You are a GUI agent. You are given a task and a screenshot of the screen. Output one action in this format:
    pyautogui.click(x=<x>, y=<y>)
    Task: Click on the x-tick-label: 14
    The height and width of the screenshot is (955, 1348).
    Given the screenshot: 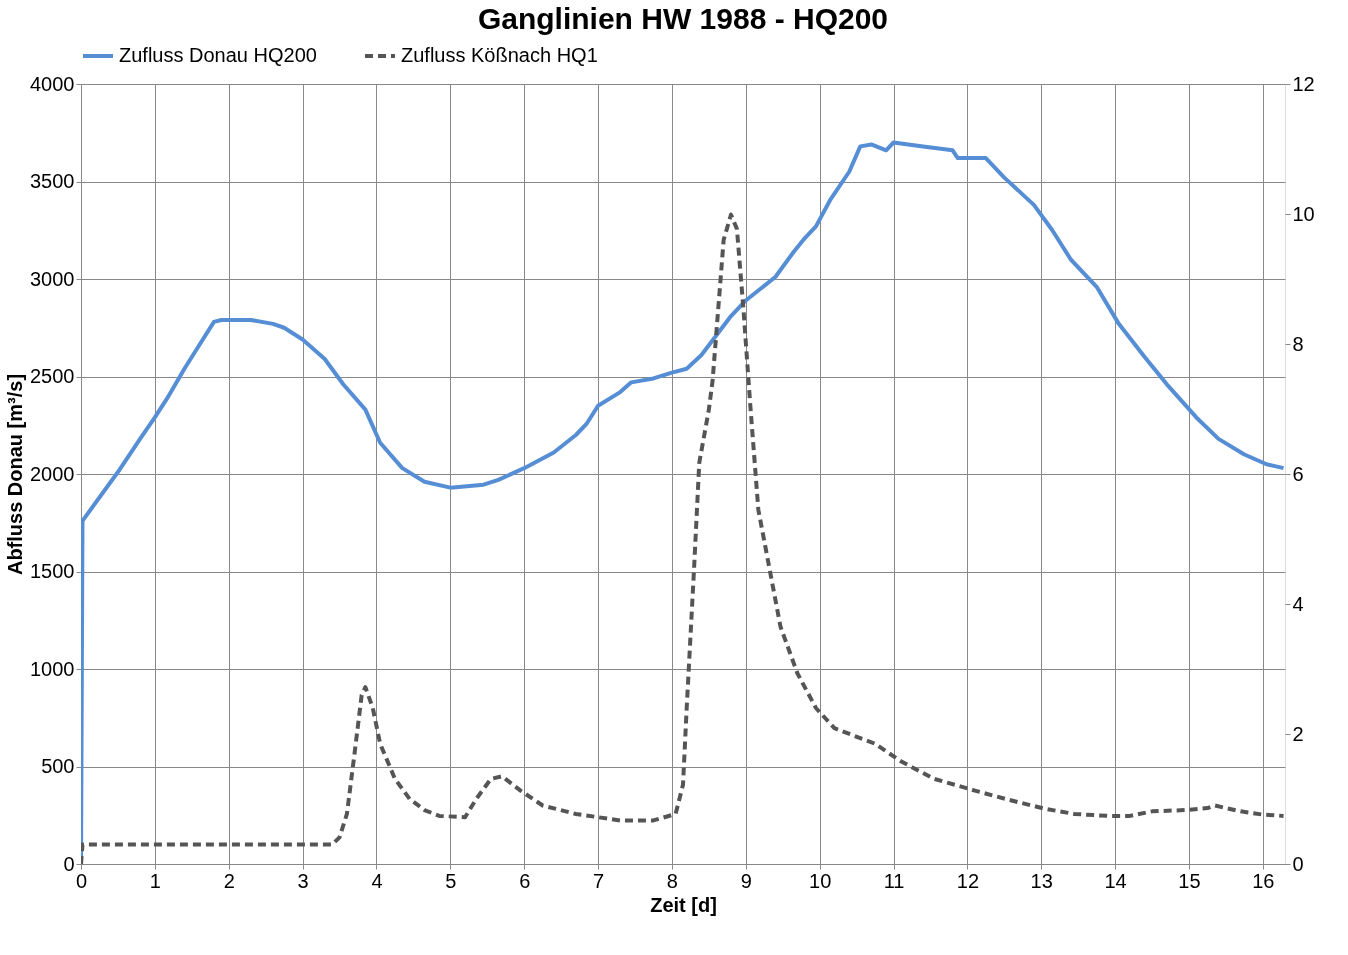 What is the action you would take?
    pyautogui.click(x=1115, y=880)
    